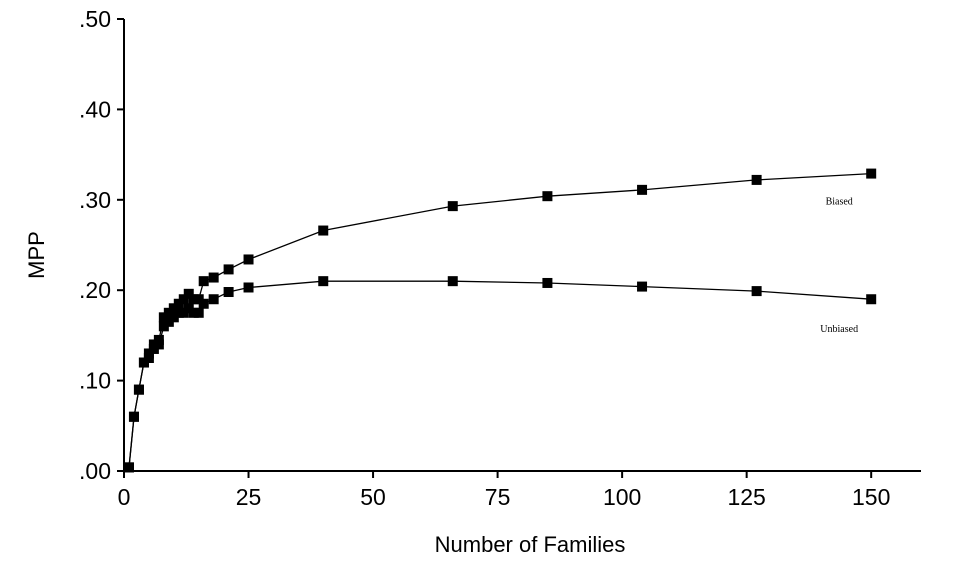  Describe the element at coordinates (95, 19) in the screenshot. I see `y-tick-label: .50` at that location.